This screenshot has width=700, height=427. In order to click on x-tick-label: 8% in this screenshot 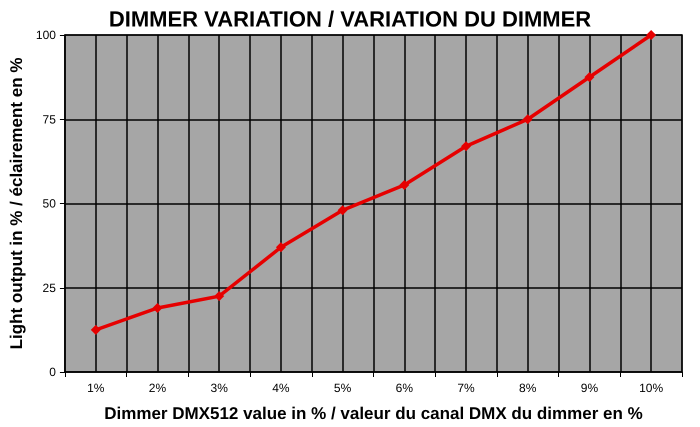, I will do `click(528, 388)`.